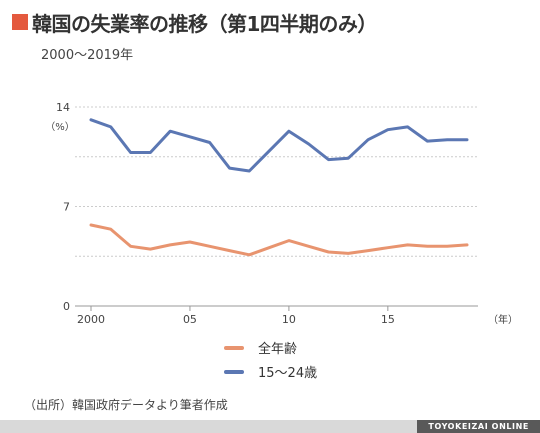 The image size is (540, 433). I want to click on x-tick-label: 2000, so click(91, 319).